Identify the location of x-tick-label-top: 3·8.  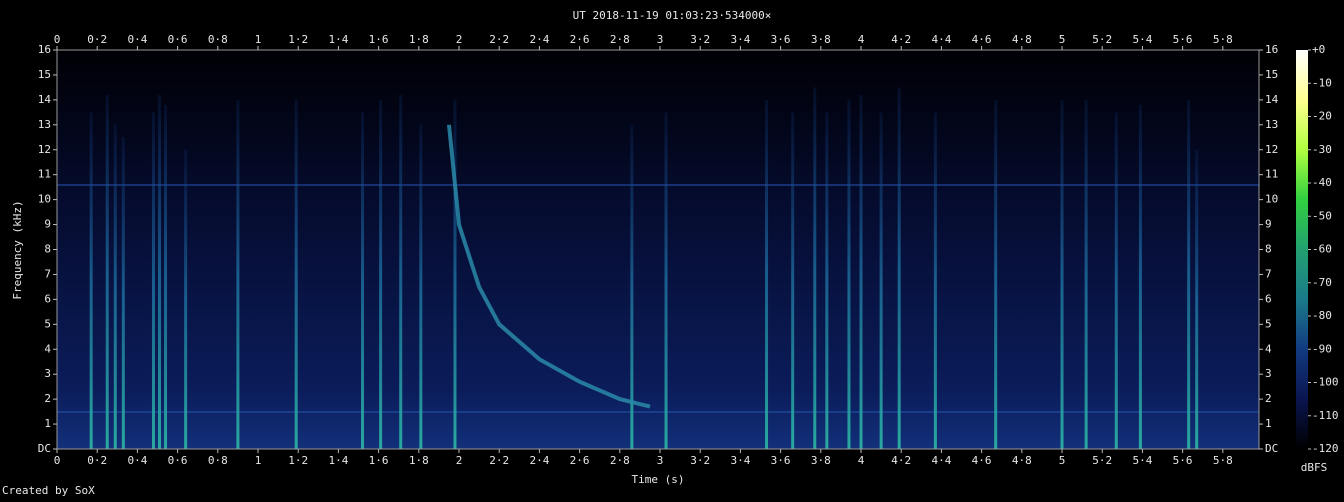
(821, 39).